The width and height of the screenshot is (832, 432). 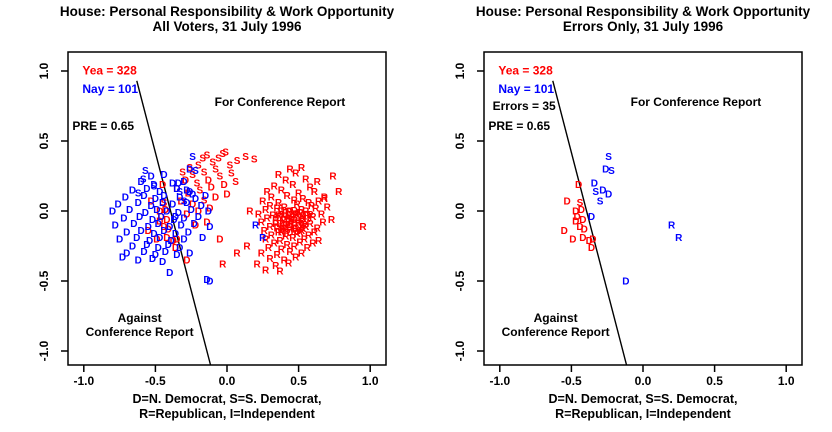 I want to click on nay-count-label: Nay = 101, so click(x=526, y=89).